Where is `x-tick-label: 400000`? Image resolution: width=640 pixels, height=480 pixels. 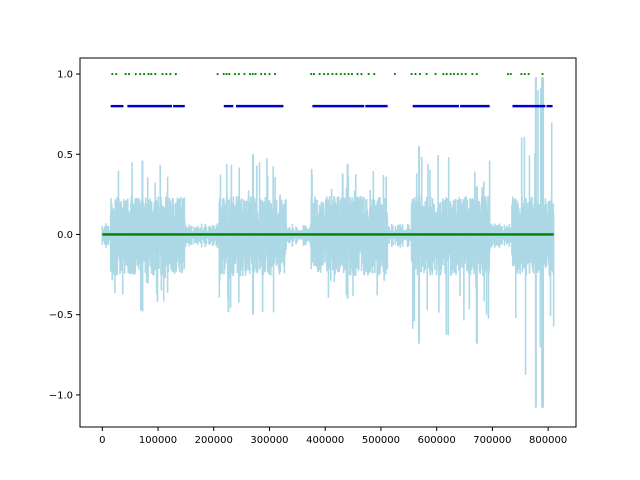 x-tick-label: 400000 is located at coordinates (325, 440).